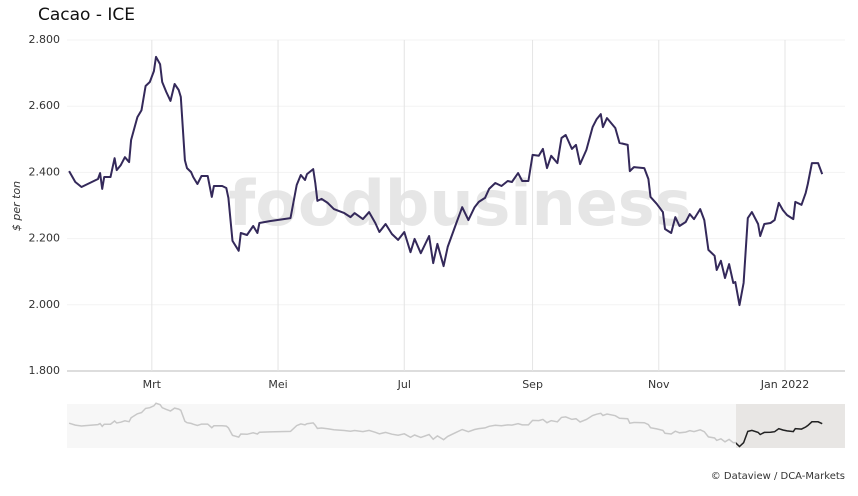 The height and width of the screenshot is (496, 858). What do you see at coordinates (45, 304) in the screenshot?
I see `y-tick-label: 2.000` at bounding box center [45, 304].